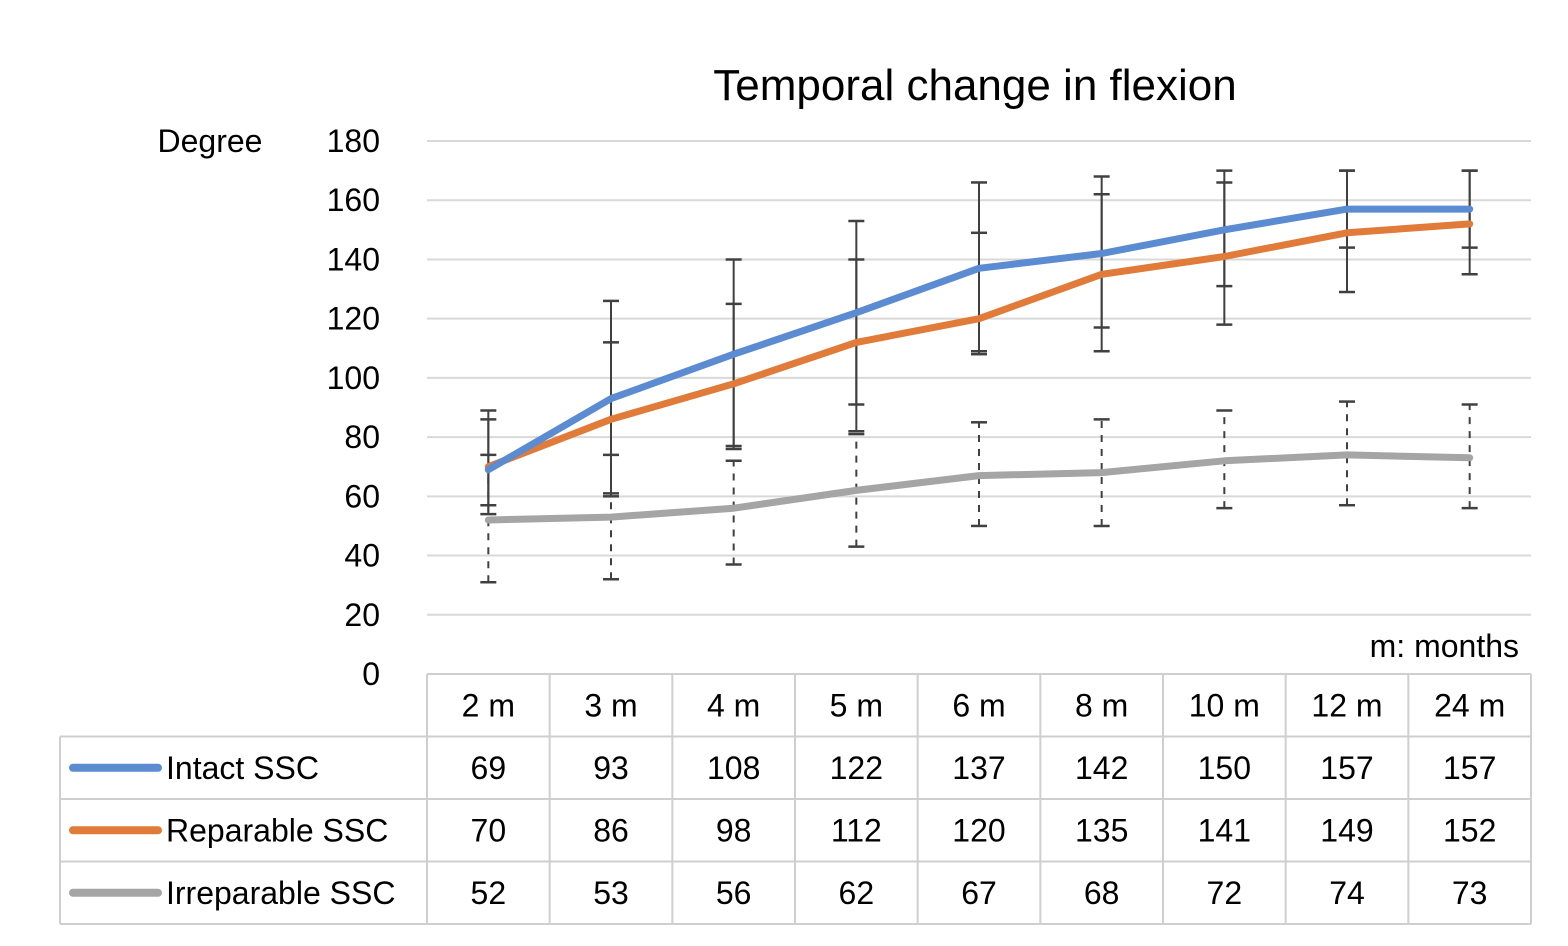 Image resolution: width=1568 pixels, height=946 pixels. Describe the element at coordinates (1347, 893) in the screenshot. I see `data-label: 74` at that location.